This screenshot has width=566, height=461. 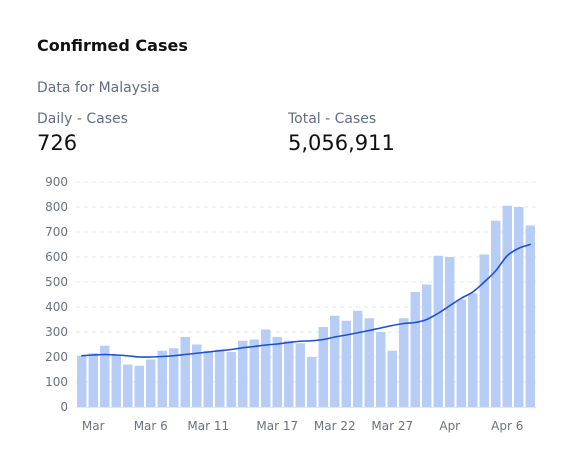 I want to click on y-tick-label: 100, so click(x=56, y=382).